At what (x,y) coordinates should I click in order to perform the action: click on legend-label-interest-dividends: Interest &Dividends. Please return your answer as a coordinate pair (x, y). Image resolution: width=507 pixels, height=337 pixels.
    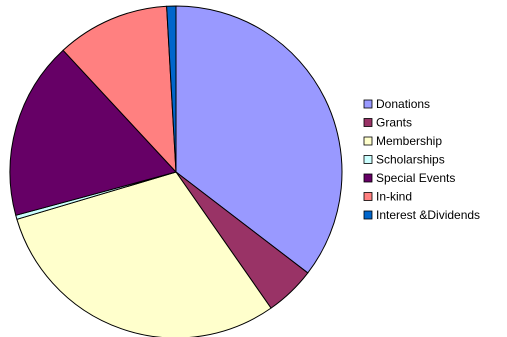
    Looking at the image, I should click on (428, 215).